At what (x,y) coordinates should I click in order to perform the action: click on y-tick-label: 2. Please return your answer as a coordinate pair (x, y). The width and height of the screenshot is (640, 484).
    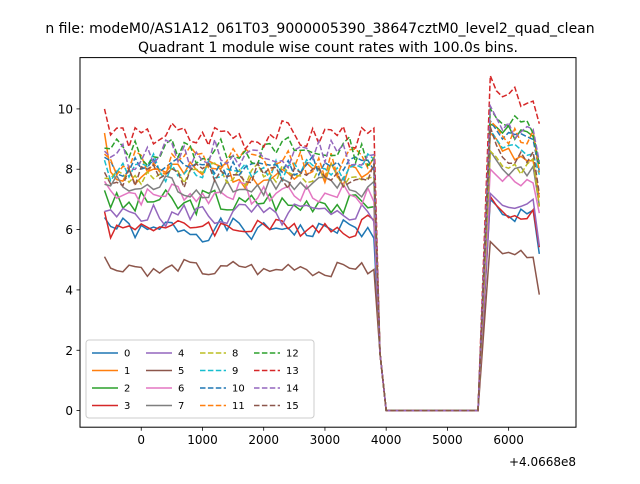
    Looking at the image, I should click on (69, 351).